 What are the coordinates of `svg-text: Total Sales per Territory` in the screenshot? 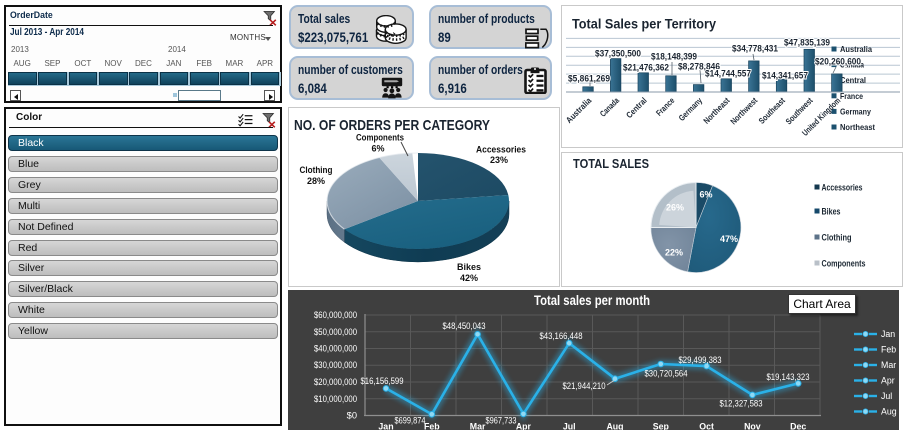 It's located at (644, 24).